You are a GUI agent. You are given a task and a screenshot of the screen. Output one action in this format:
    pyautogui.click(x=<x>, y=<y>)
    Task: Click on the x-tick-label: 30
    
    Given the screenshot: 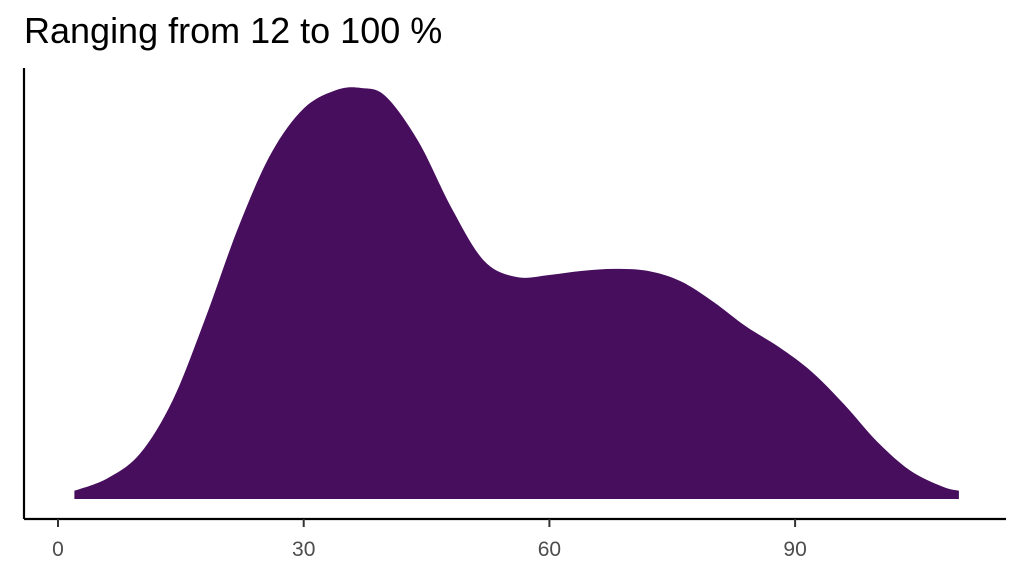 What is the action you would take?
    pyautogui.click(x=303, y=549)
    